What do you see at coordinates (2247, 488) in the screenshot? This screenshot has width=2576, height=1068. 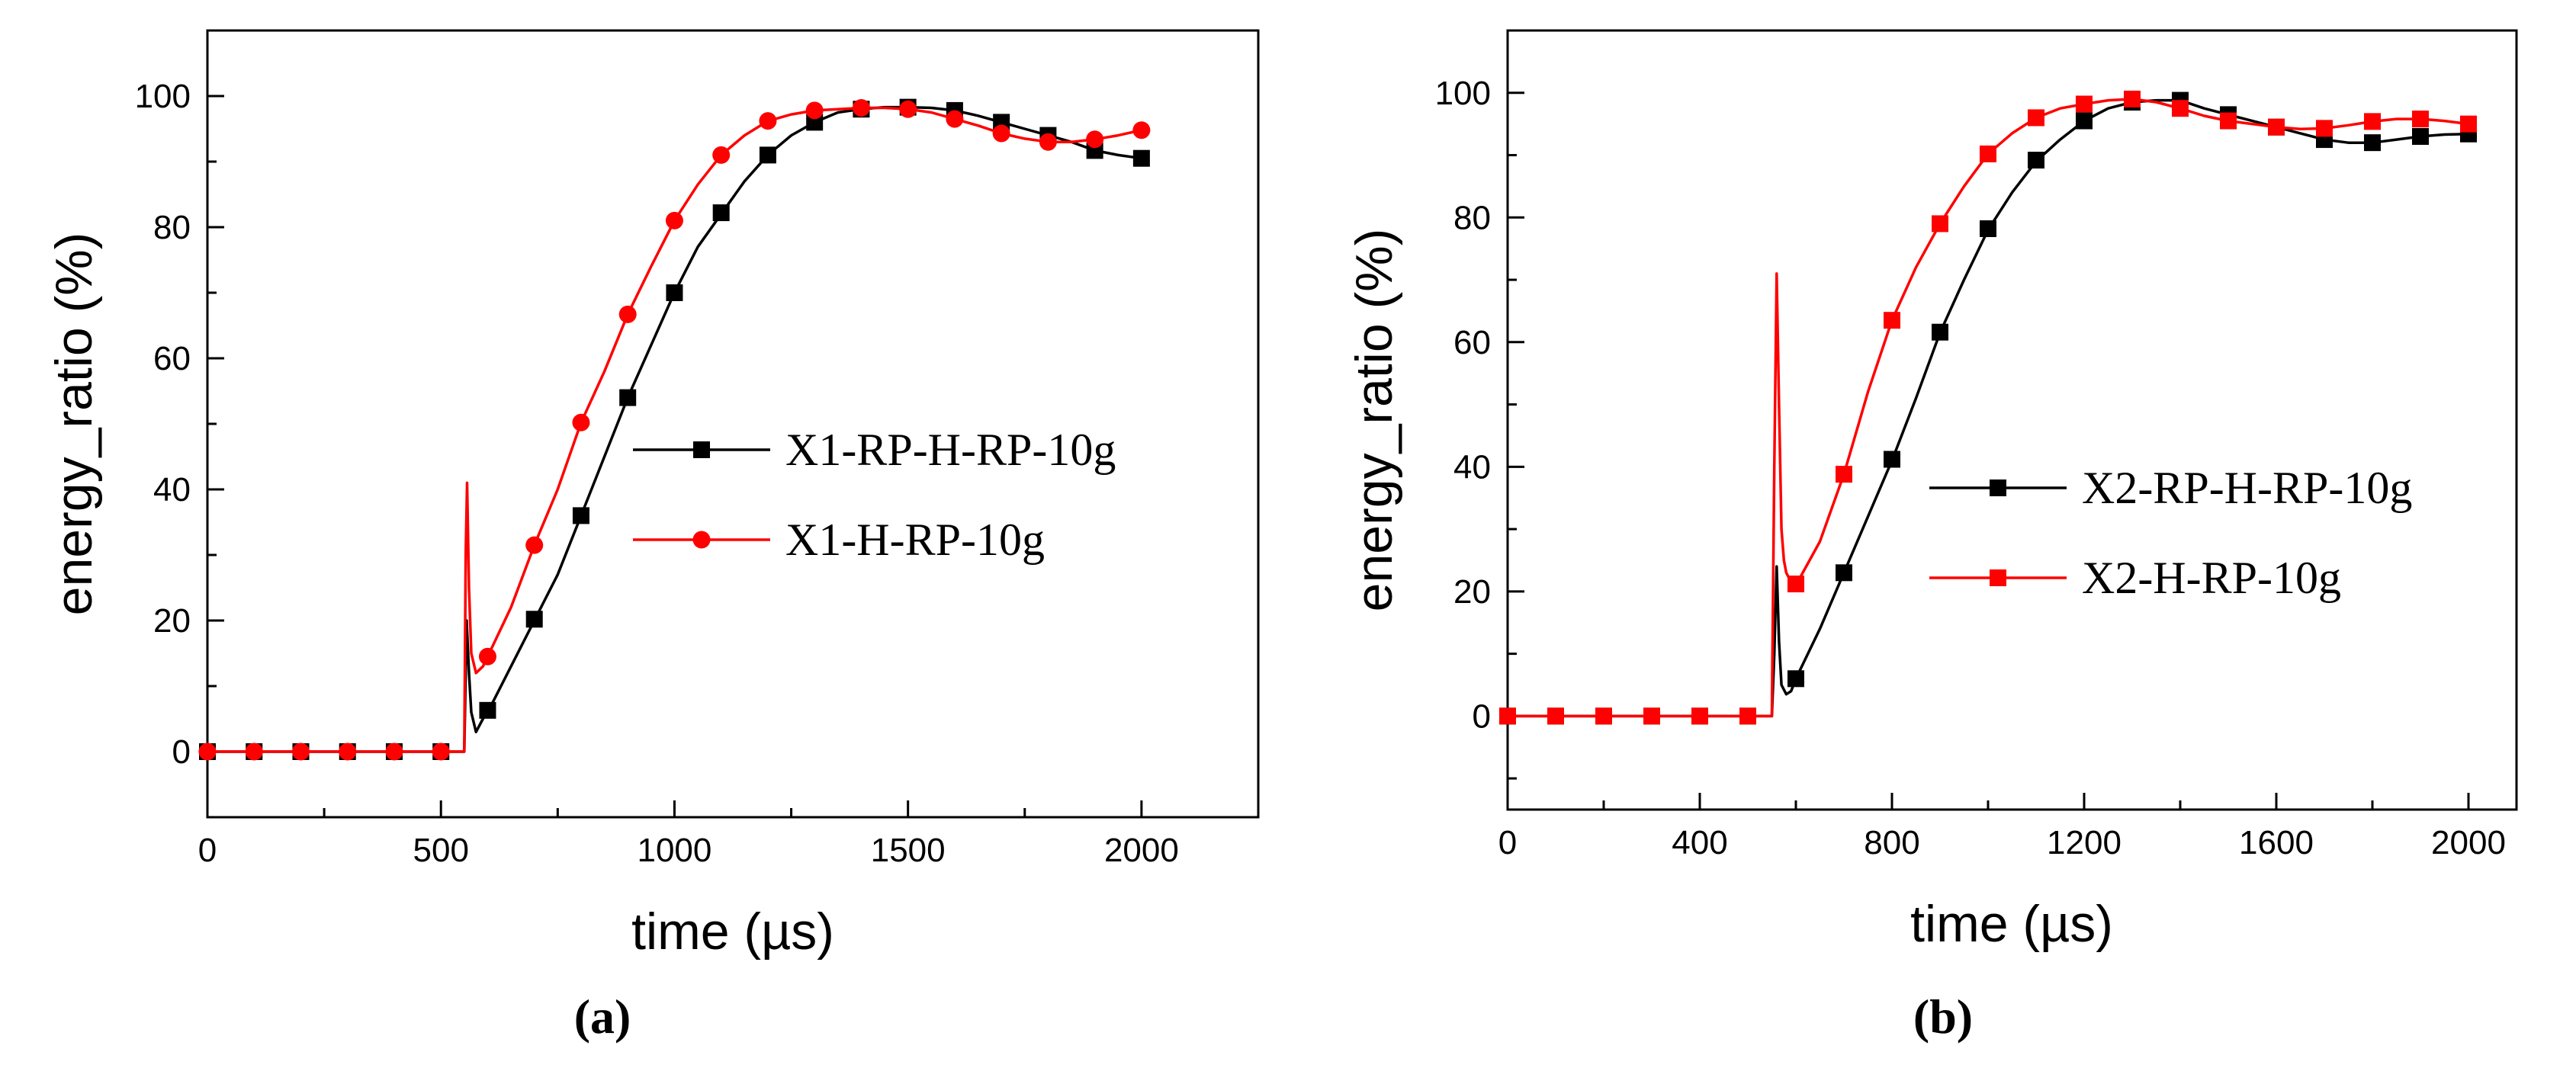 I see `legend-label: X2-RP-H-RP-10g` at bounding box center [2247, 488].